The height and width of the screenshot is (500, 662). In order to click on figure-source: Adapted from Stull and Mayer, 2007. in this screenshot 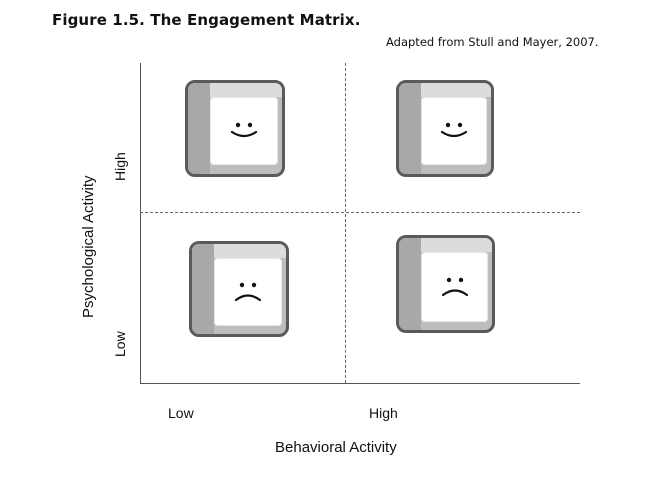, I will do `click(492, 42)`.